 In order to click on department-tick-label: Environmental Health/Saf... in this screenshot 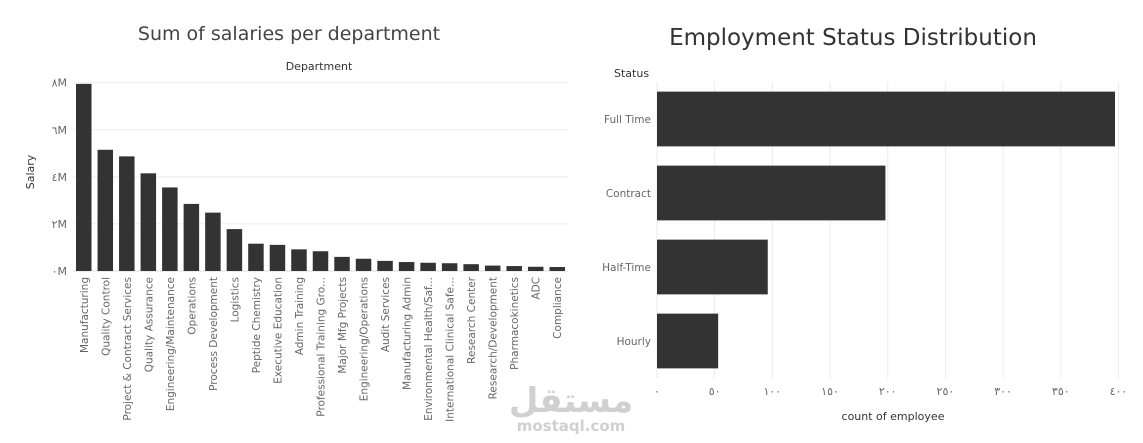, I will do `click(429, 349)`.